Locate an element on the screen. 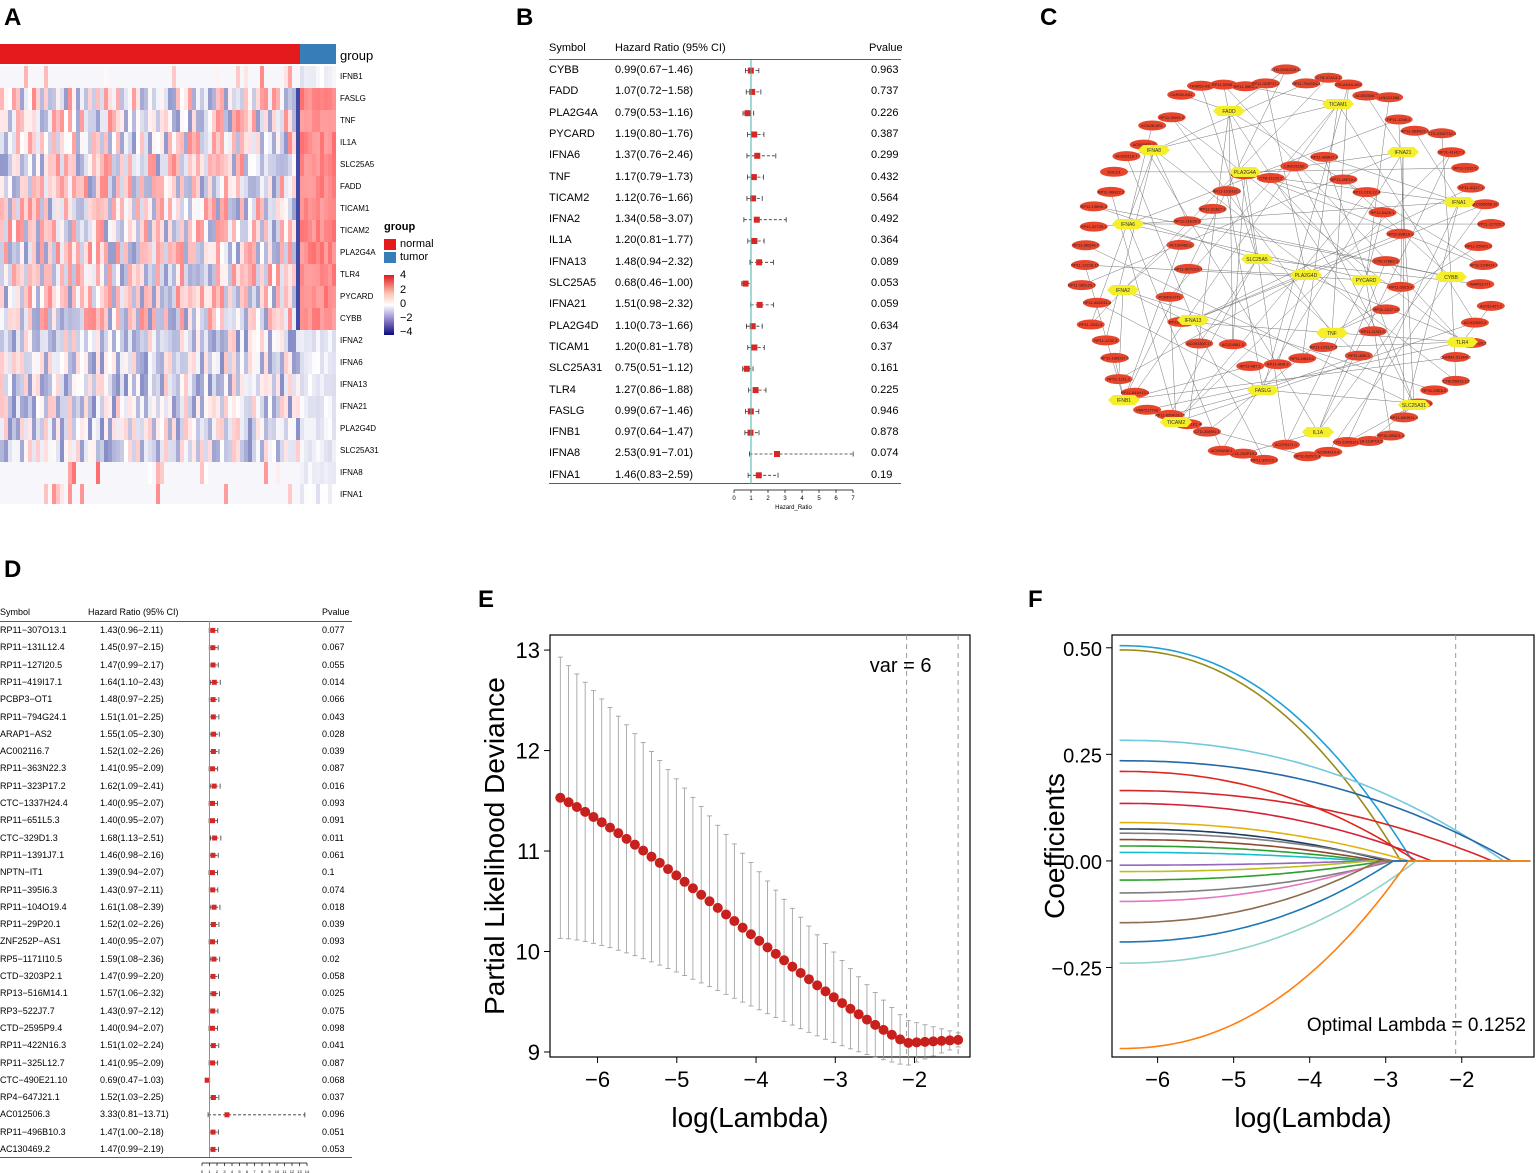  coefficient-path-s10 is located at coordinates (1325, 847).